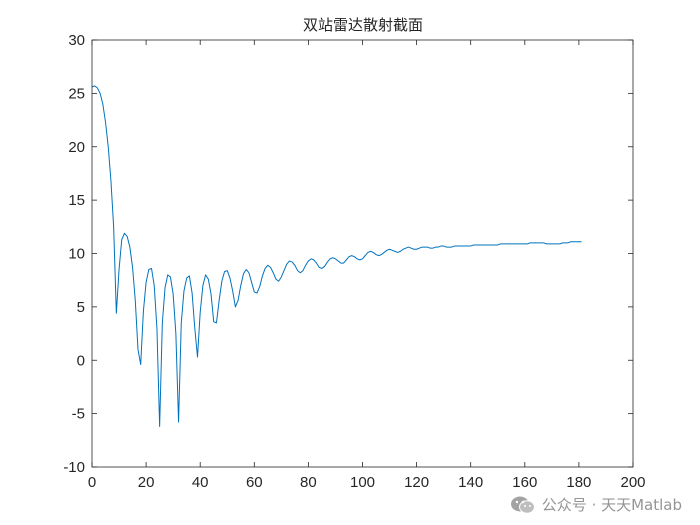 The width and height of the screenshot is (700, 525). What do you see at coordinates (76, 93) in the screenshot?
I see `y-tick-label: 25` at bounding box center [76, 93].